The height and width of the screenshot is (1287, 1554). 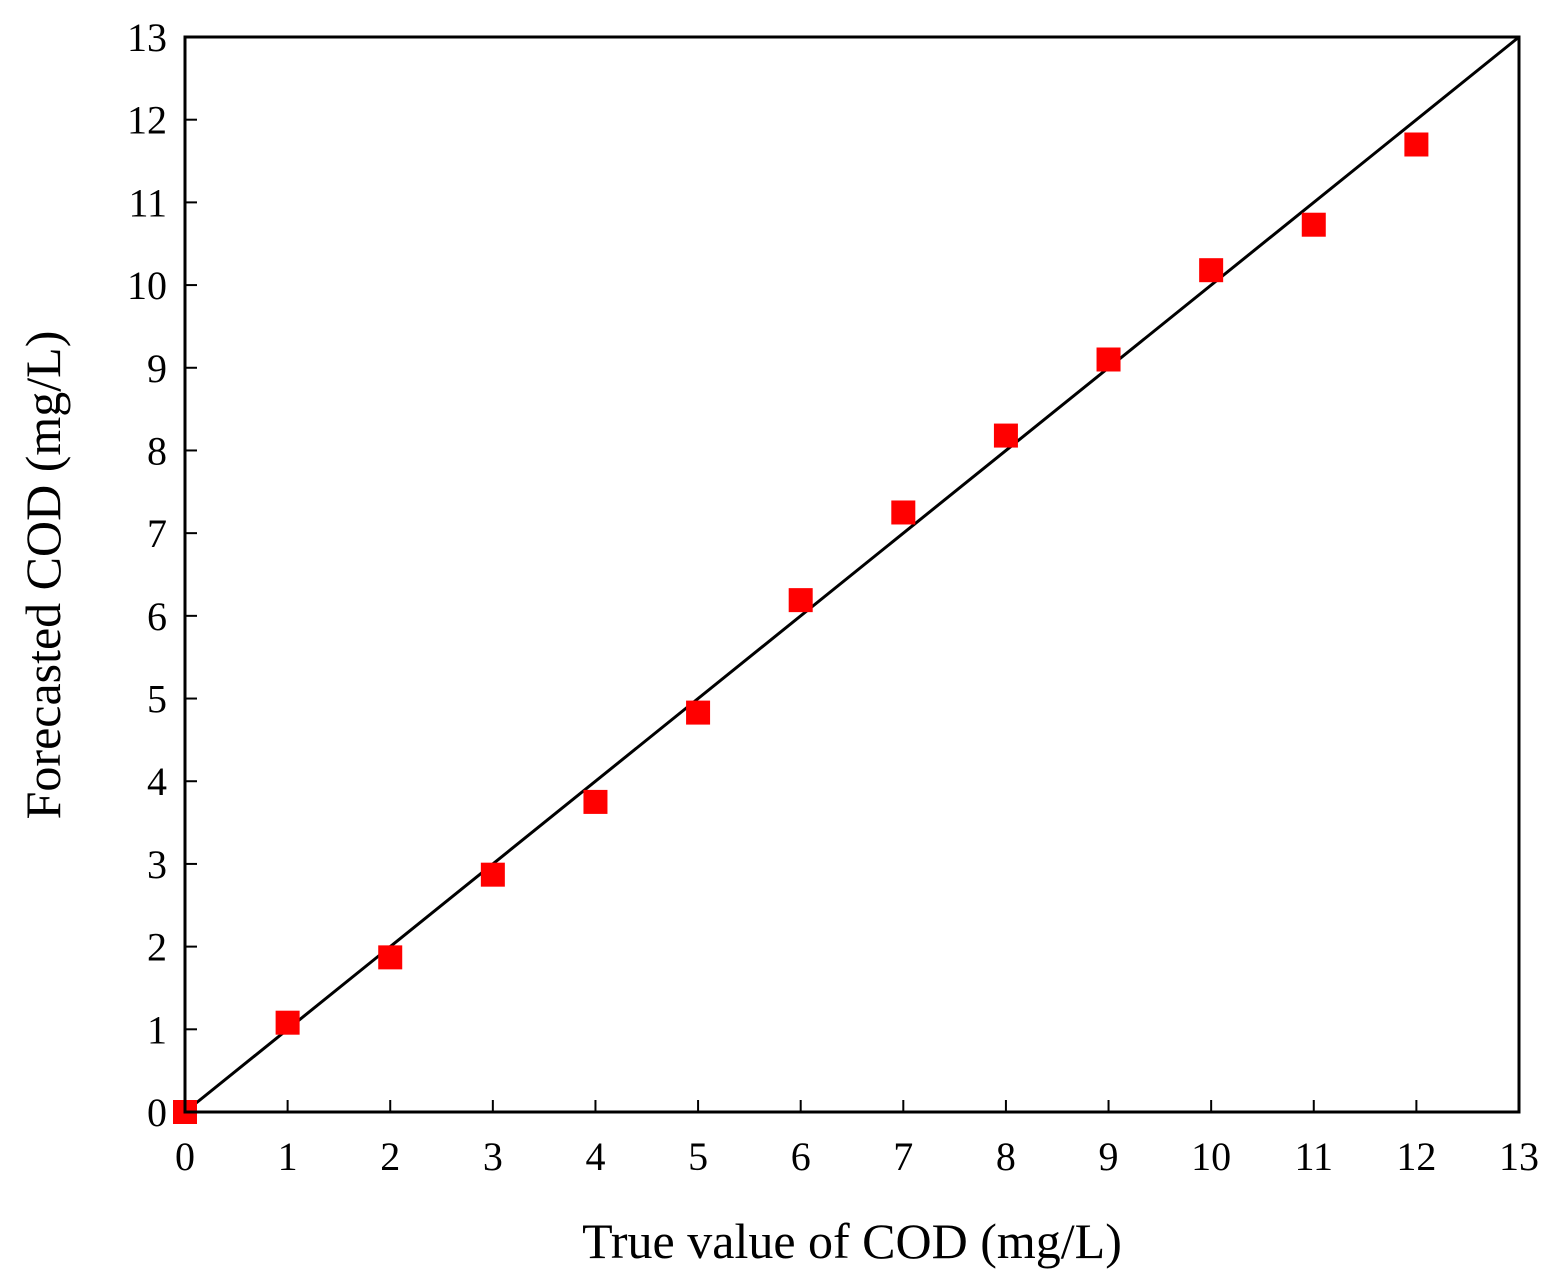 What do you see at coordinates (801, 1156) in the screenshot?
I see `x-tick-label: 6` at bounding box center [801, 1156].